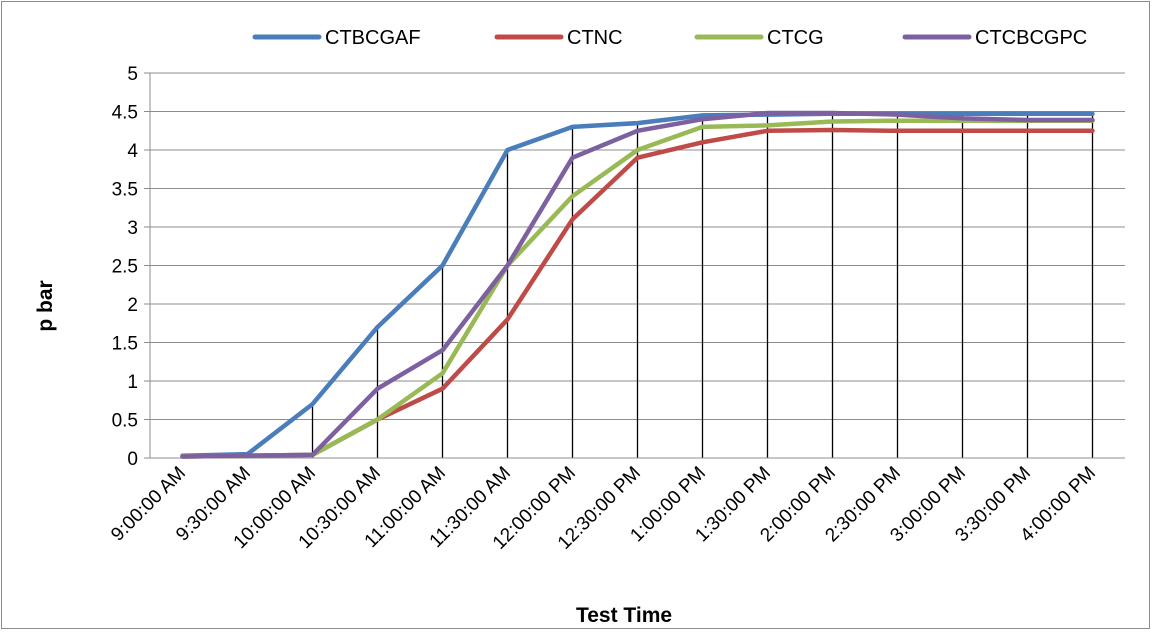 This screenshot has height=632, width=1153. Describe the element at coordinates (132, 151) in the screenshot. I see `y-tick-label: 4` at that location.